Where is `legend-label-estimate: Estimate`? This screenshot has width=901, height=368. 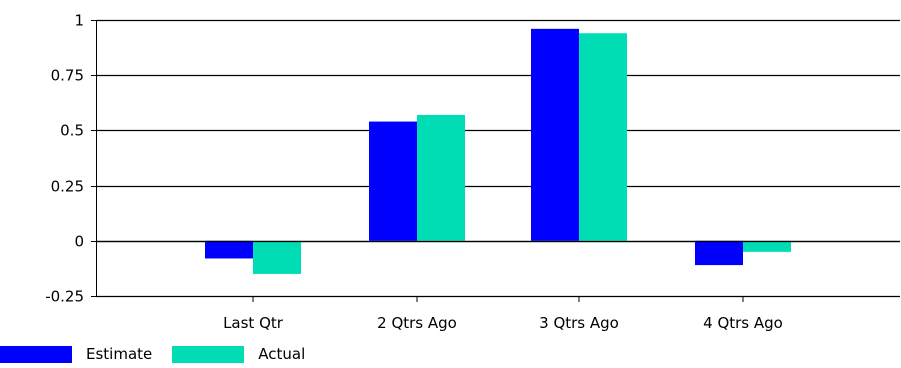
legend-label-estimate: Estimate is located at coordinates (119, 354).